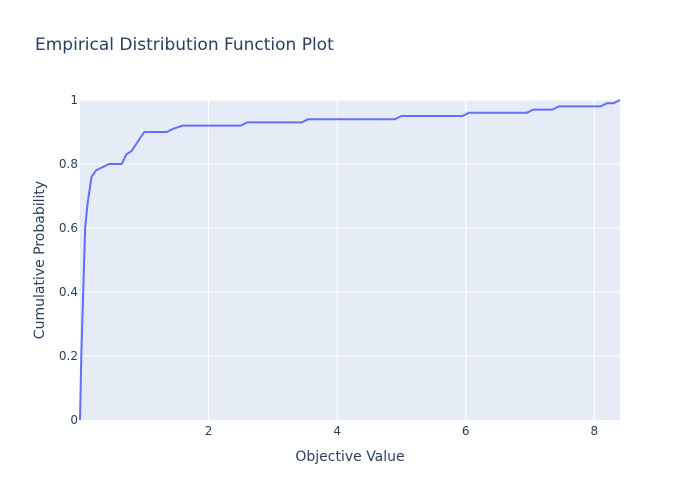 The image size is (700, 500). Describe the element at coordinates (68, 356) in the screenshot. I see `y-tick-label: 0.2` at that location.